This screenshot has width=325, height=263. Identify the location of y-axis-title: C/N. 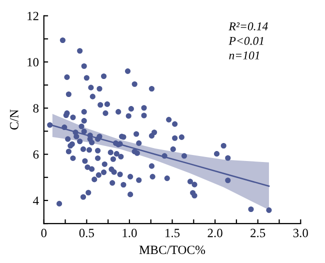
(14, 120).